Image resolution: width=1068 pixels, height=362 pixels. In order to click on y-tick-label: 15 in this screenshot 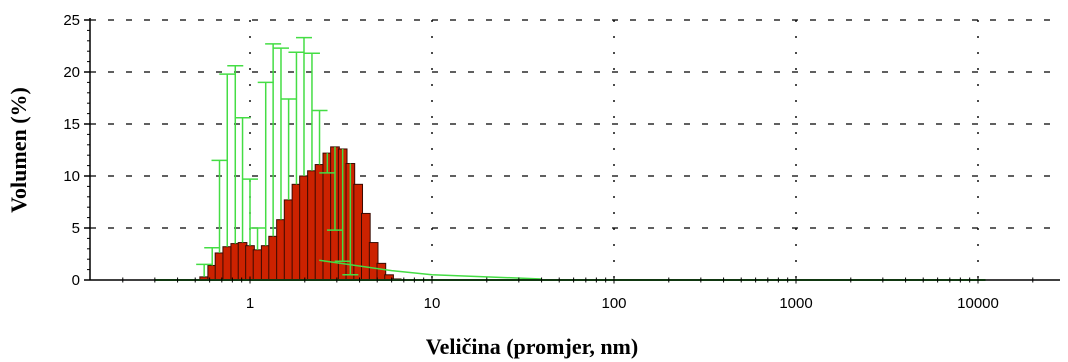, I will do `click(71, 124)`.